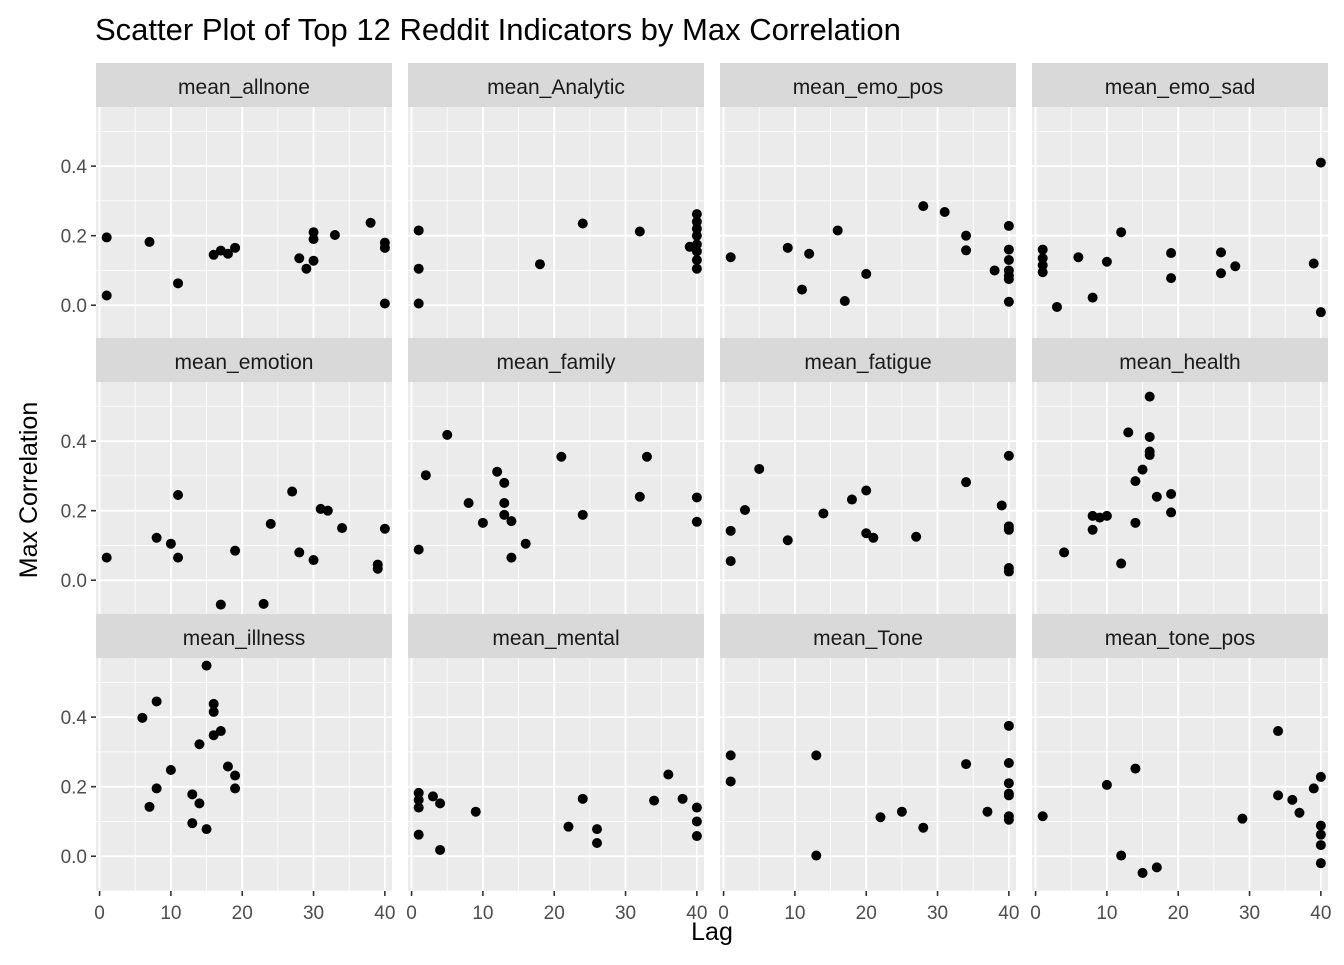 This screenshot has width=1344, height=965. What do you see at coordinates (555, 638) in the screenshot?
I see `facet-strip-label: mean_mental` at bounding box center [555, 638].